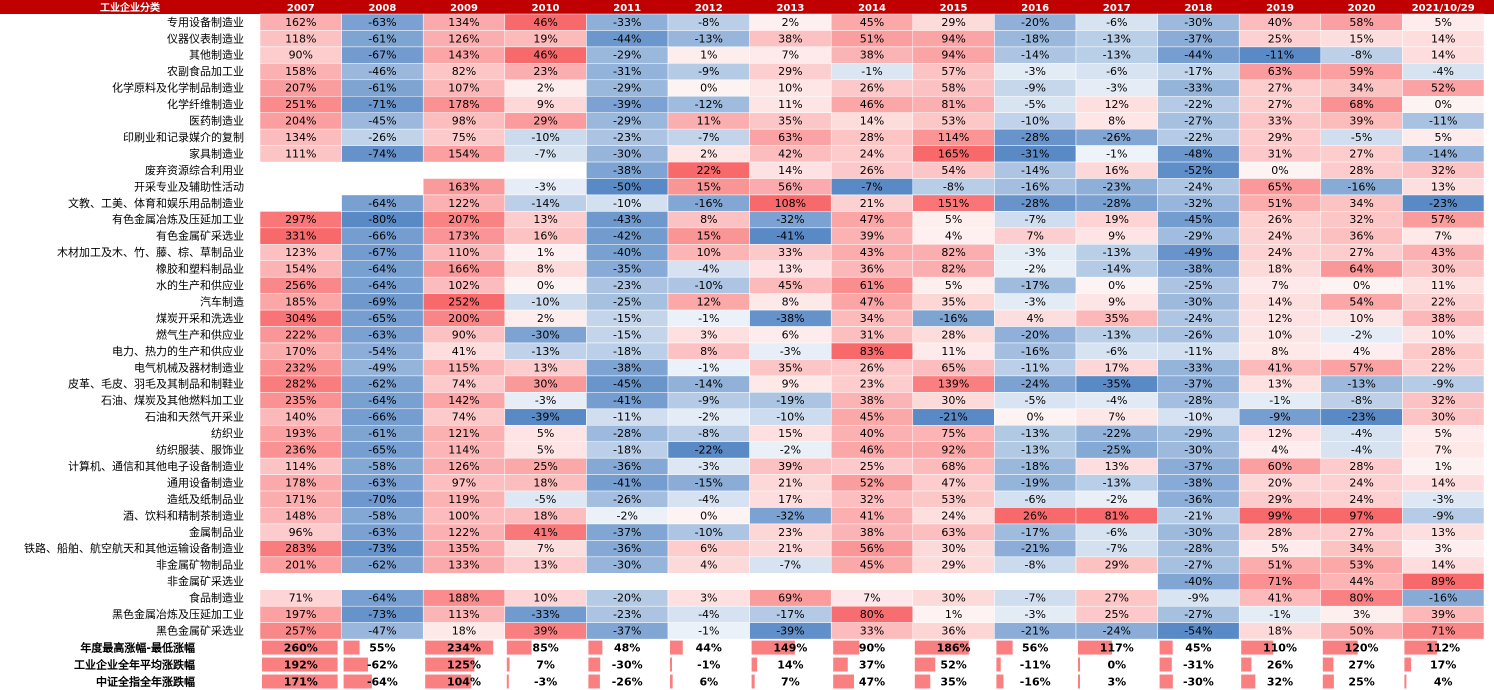  Describe the element at coordinates (545, 351) in the screenshot. I see `cell-value: -13%` at that location.